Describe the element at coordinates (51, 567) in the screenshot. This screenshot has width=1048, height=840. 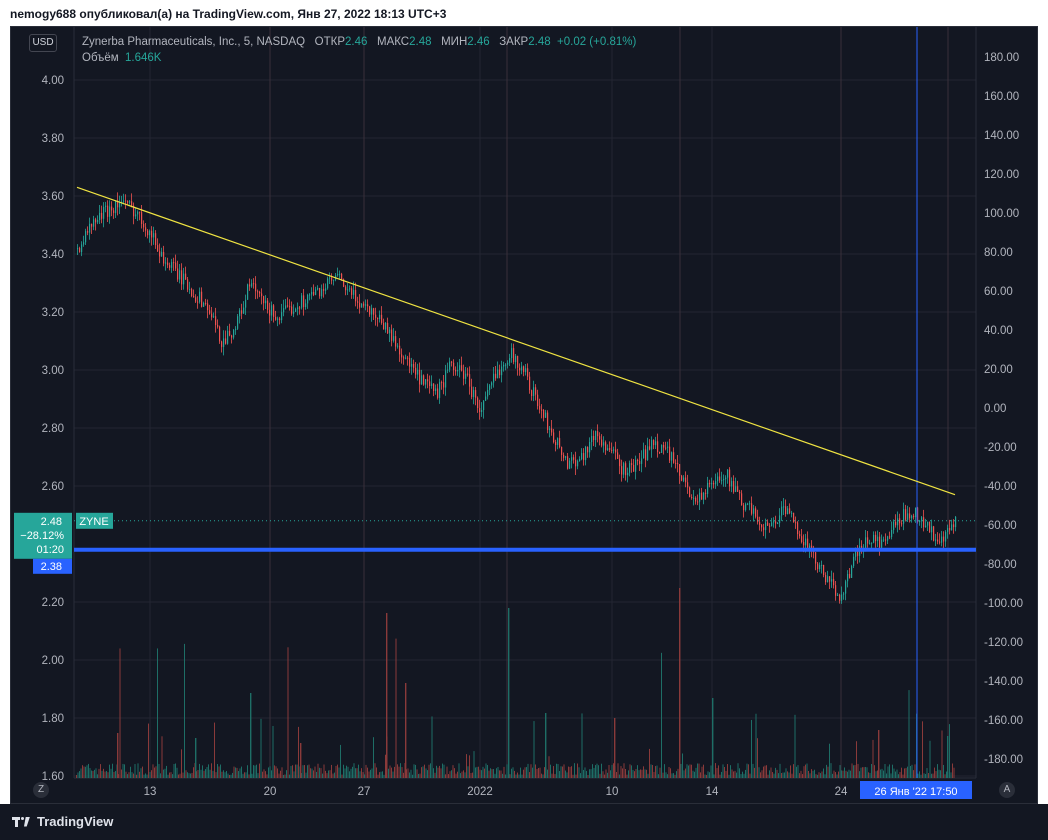
I see `line-tag-price: 2.38` at that location.